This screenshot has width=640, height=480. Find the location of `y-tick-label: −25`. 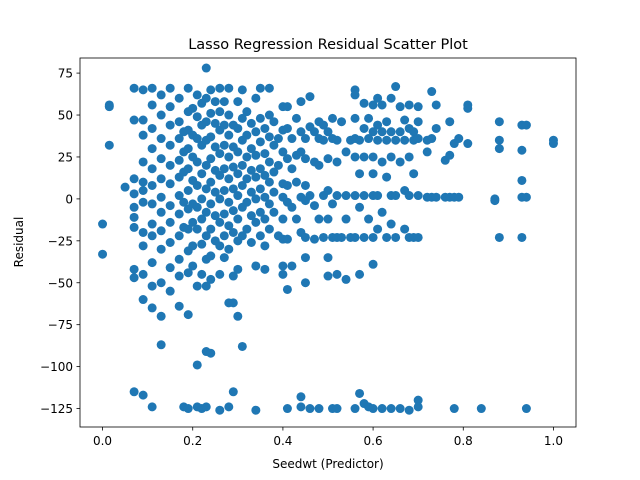

y-tick-label: −25 is located at coordinates (60, 241).